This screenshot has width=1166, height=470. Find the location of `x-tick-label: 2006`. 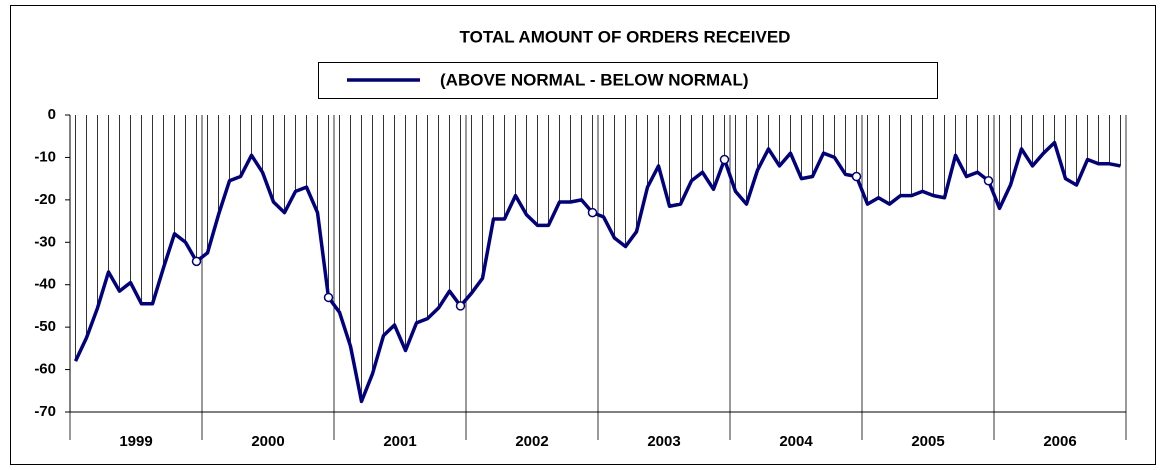

x-tick-label: 2006 is located at coordinates (1059, 441).